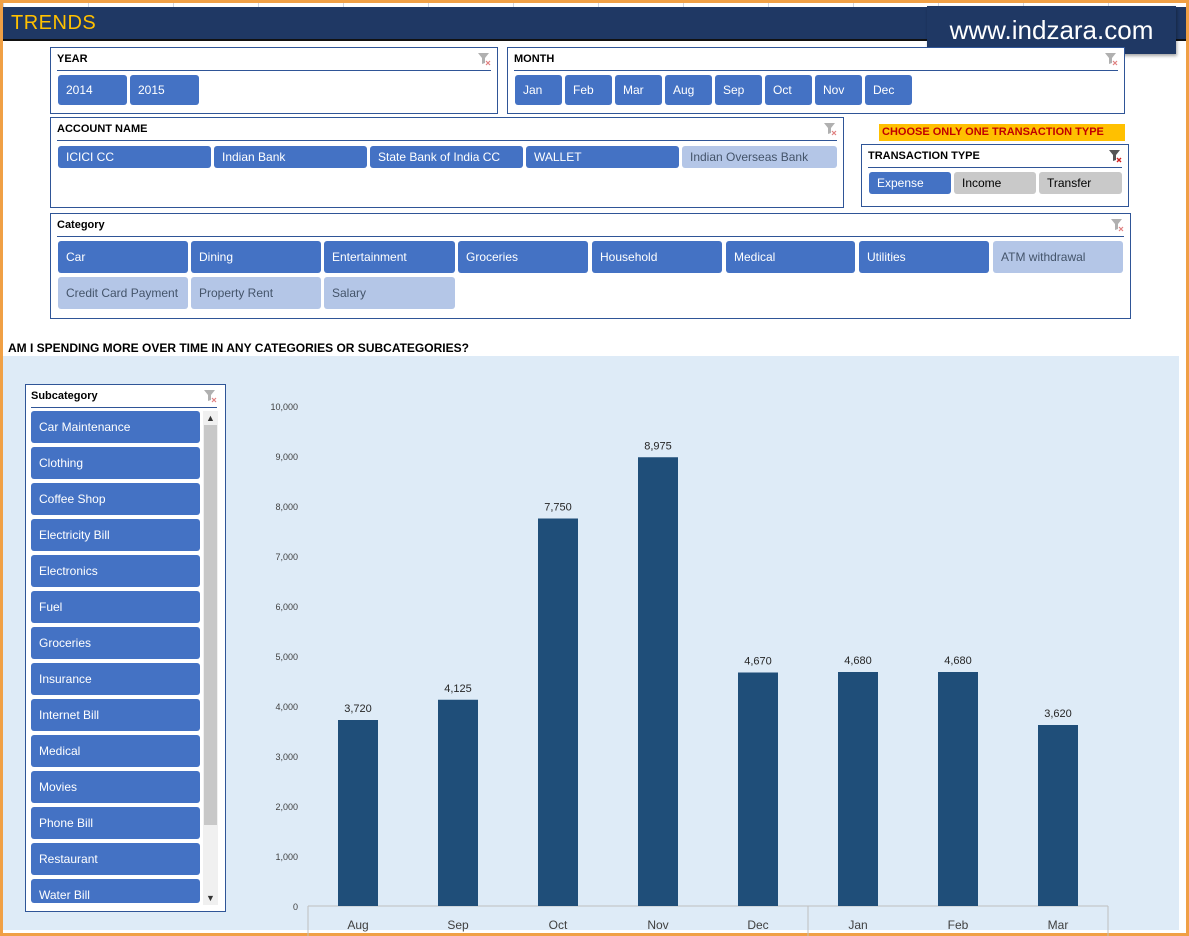 The image size is (1189, 936). What do you see at coordinates (790, 257) in the screenshot?
I see `slicer-item-category-medical: Medical` at bounding box center [790, 257].